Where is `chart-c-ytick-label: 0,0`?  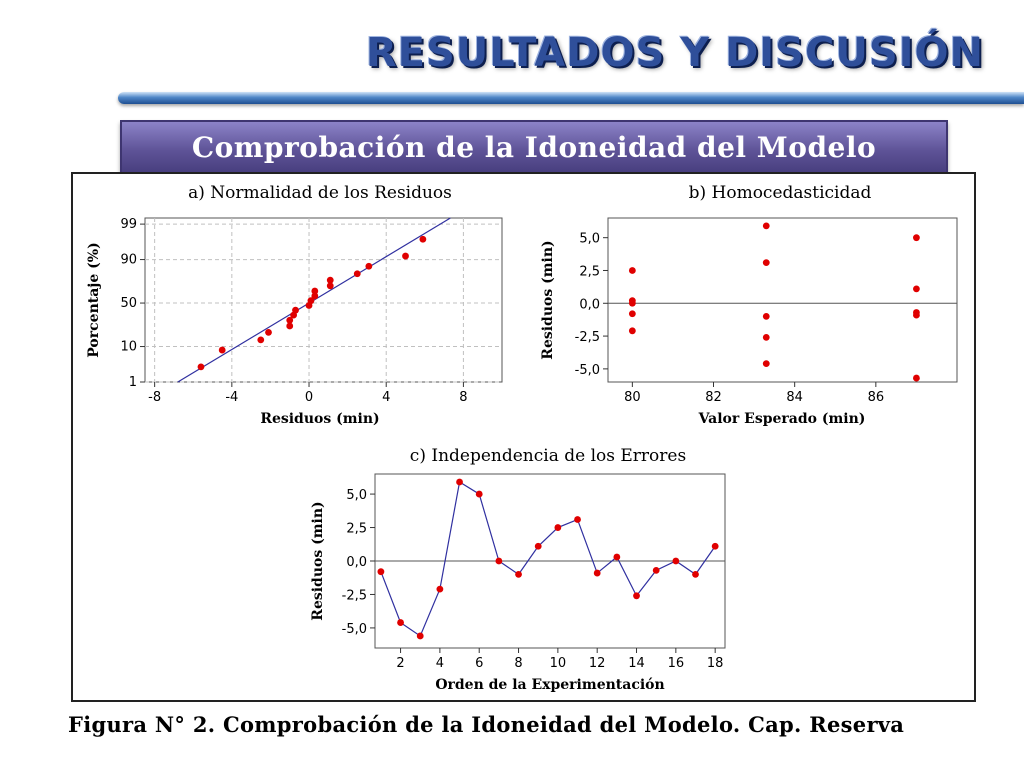 chart-c-ytick-label: 0,0 is located at coordinates (356, 562).